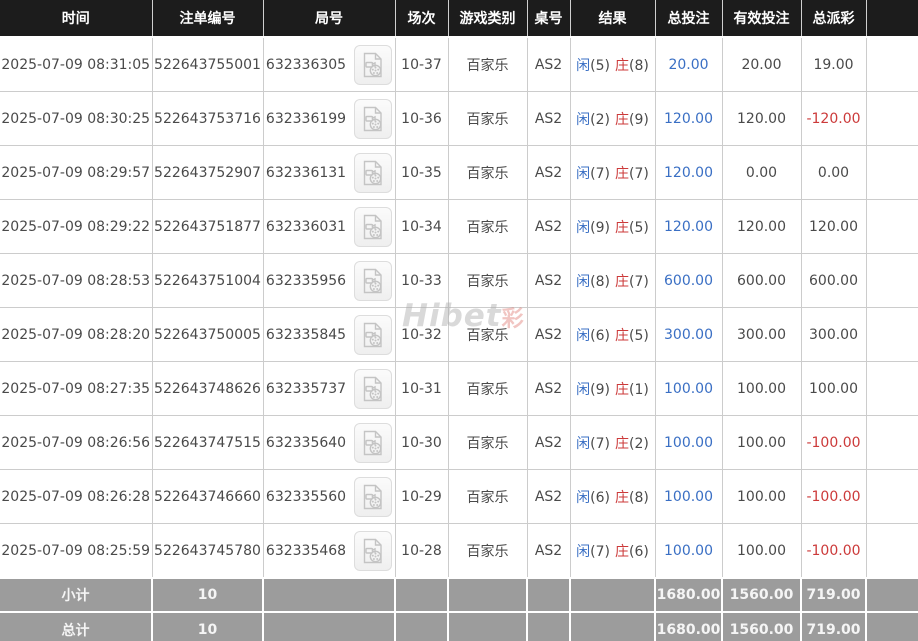 The height and width of the screenshot is (641, 918). I want to click on cell-valid-bet: 120.00, so click(761, 118).